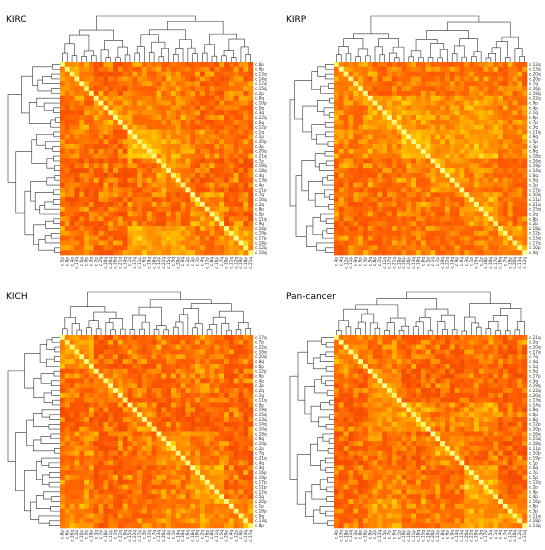 The image size is (545, 550). I want to click on row-label: c.4p, so click(259, 184).